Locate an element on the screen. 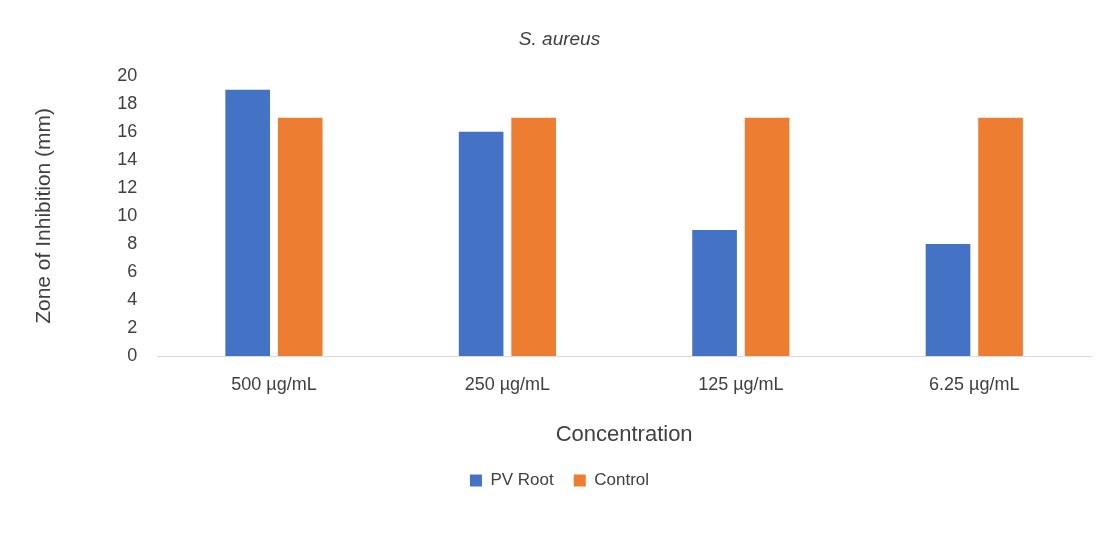  x-tick-label: 6.25 µg/mL is located at coordinates (974, 383).